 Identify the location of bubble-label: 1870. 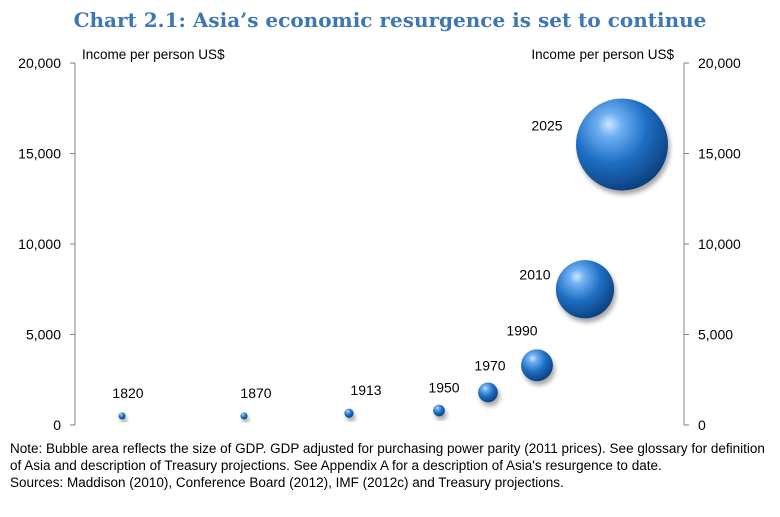
(255, 393).